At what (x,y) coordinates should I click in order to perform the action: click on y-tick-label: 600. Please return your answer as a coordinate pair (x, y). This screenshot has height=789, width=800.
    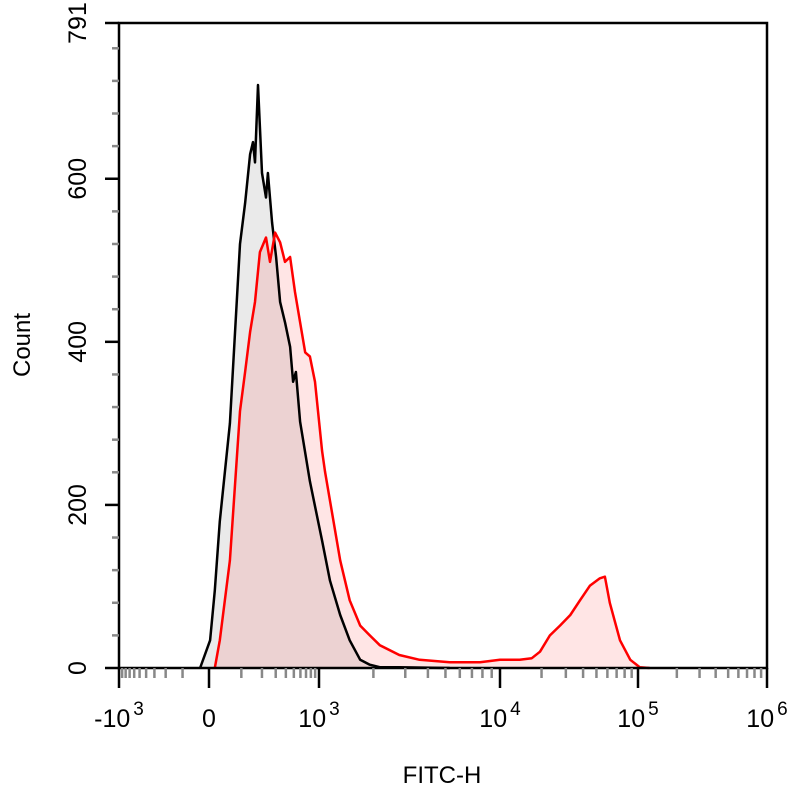
    Looking at the image, I should click on (78, 179).